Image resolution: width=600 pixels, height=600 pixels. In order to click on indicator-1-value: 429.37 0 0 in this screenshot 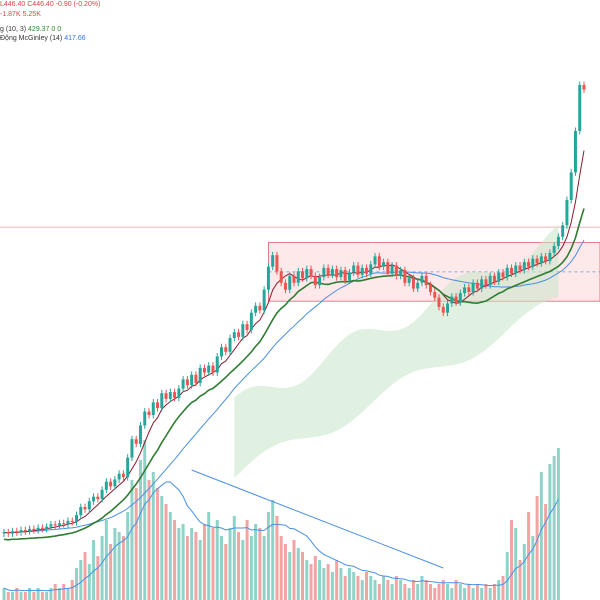, I will do `click(45, 29)`.